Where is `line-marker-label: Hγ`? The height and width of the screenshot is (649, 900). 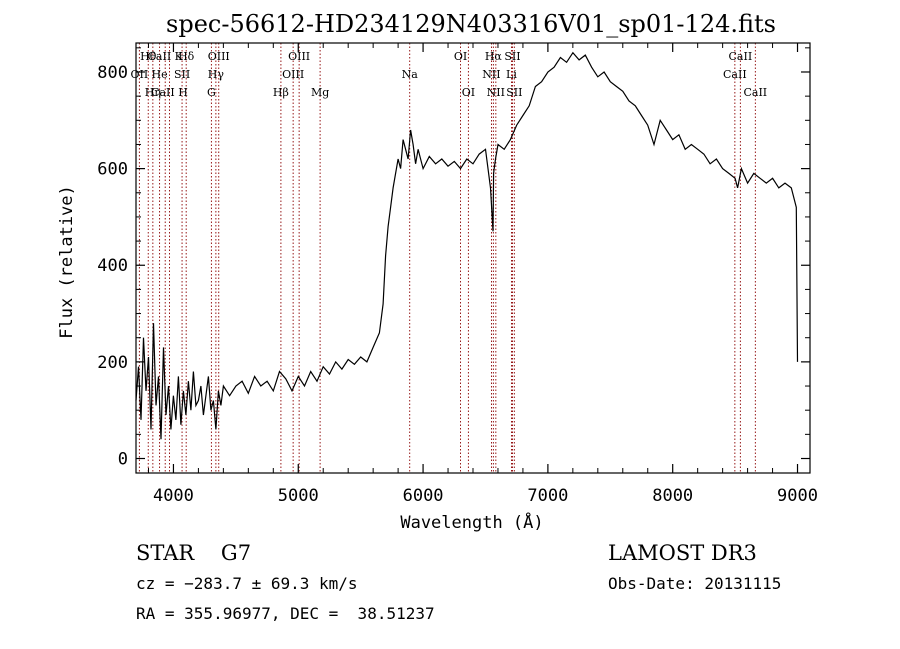 line-marker-label: Hγ is located at coordinates (216, 74).